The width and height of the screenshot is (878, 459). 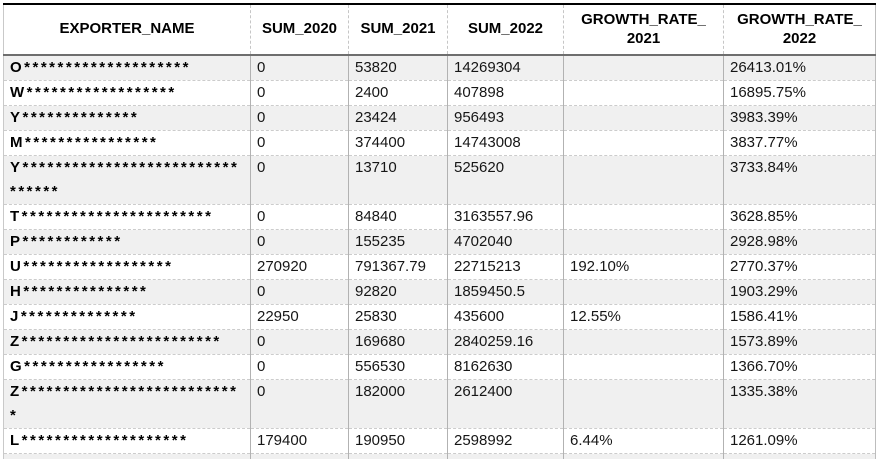 I want to click on cell-growth-rate-2022: 2770.37%, so click(x=799, y=267).